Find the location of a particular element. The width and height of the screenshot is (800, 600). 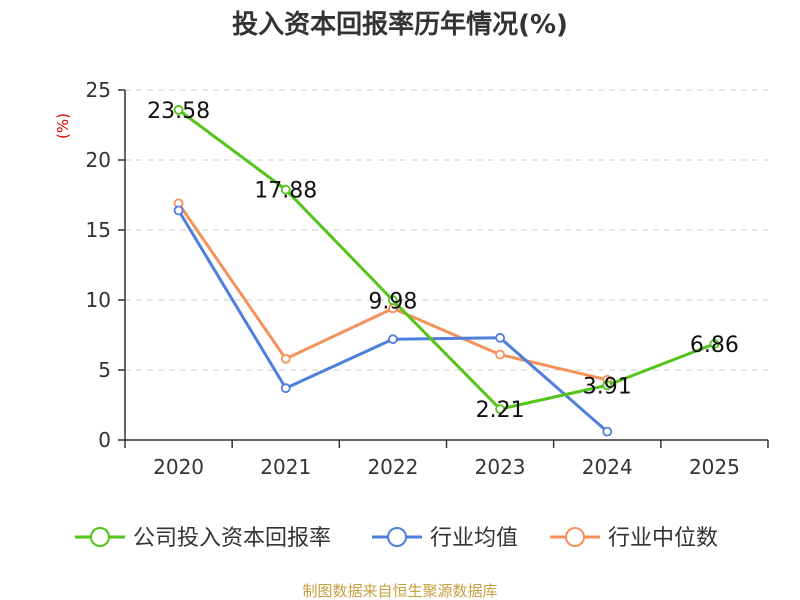

legend-label: 行业中位数 is located at coordinates (663, 538).